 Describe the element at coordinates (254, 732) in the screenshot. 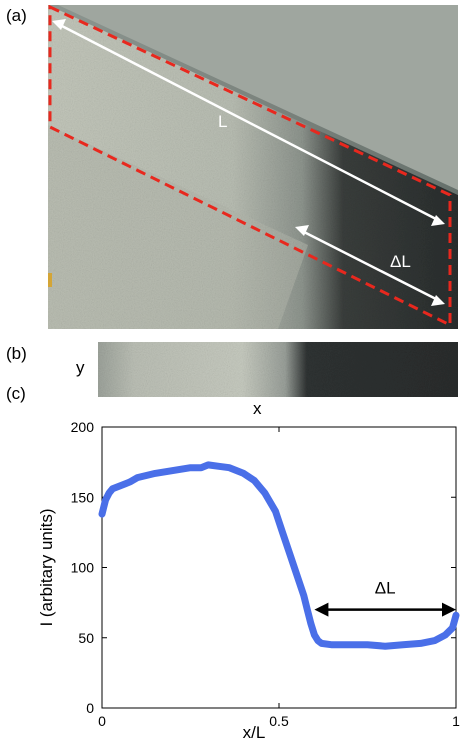

I see `x-axis-label: x/L` at that location.